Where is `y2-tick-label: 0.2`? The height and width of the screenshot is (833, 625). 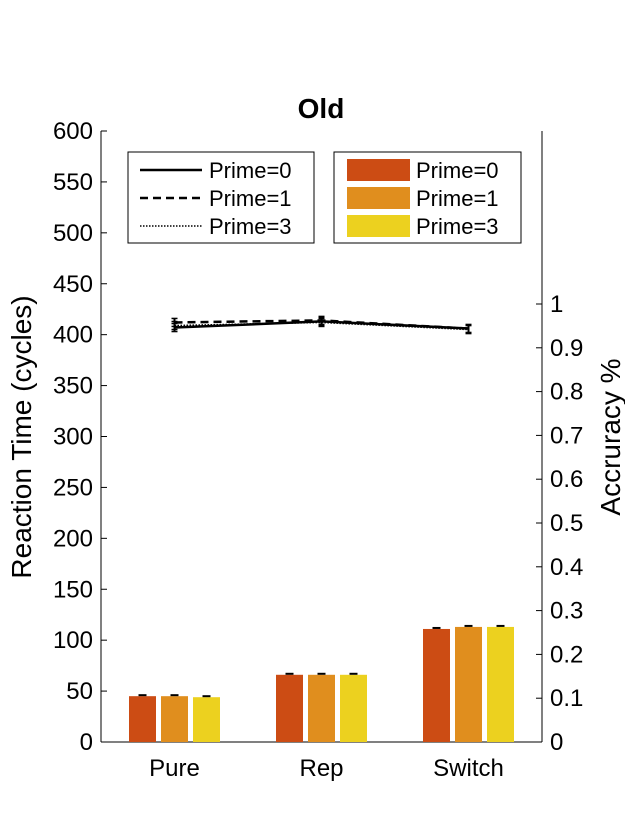 y2-tick-label: 0.2 is located at coordinates (566, 654).